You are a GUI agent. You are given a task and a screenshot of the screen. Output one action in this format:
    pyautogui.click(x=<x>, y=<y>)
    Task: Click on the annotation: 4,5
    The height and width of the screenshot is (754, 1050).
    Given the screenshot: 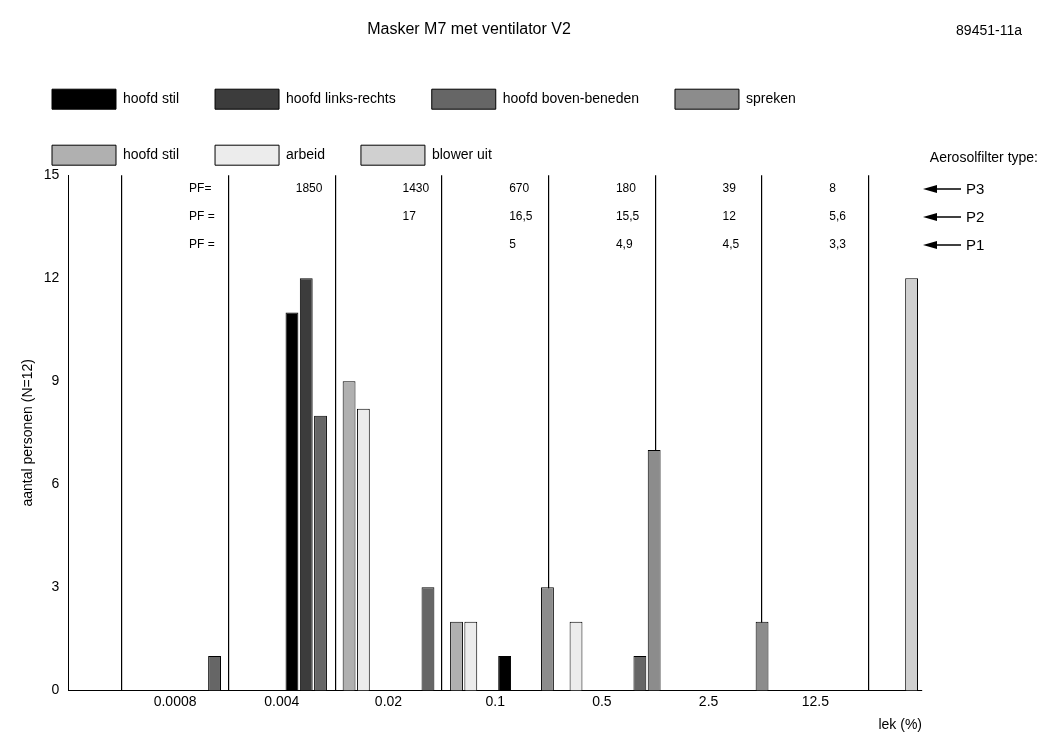 What is the action you would take?
    pyautogui.click(x=731, y=244)
    